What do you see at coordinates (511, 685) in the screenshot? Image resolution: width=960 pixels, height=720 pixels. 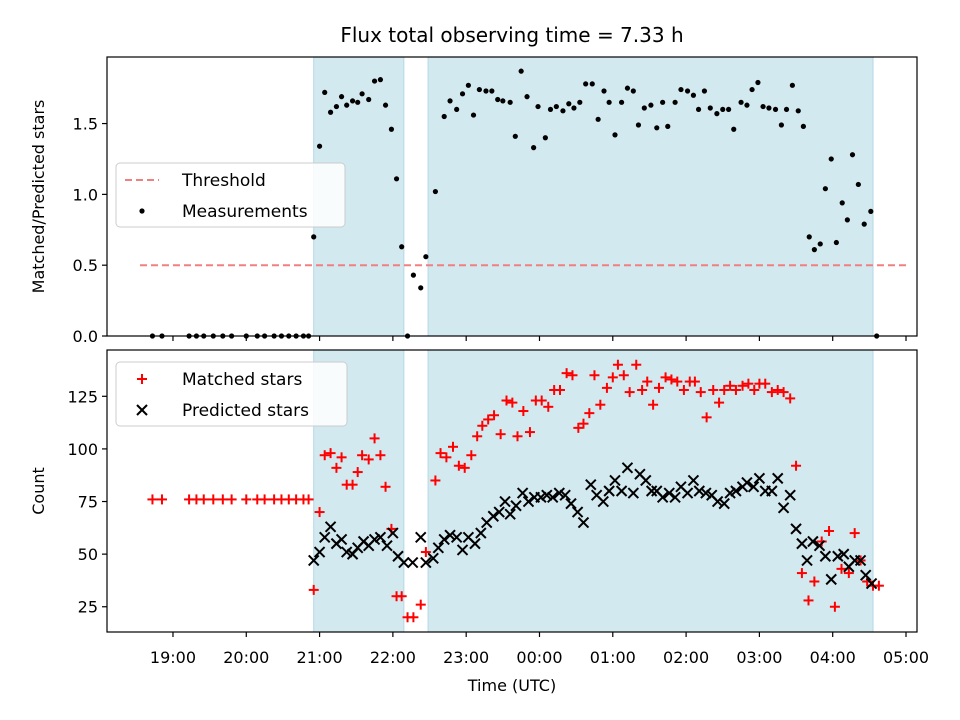 I see `x-axis-label: Time (UTC)` at bounding box center [511, 685].